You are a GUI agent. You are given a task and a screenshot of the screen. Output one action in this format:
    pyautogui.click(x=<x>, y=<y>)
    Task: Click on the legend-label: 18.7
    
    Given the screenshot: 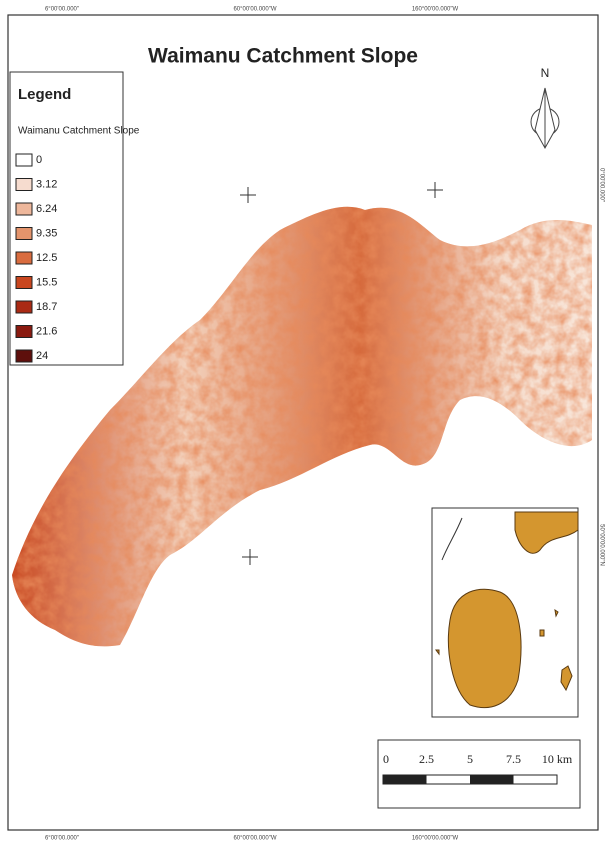 What is the action you would take?
    pyautogui.click(x=46, y=307)
    